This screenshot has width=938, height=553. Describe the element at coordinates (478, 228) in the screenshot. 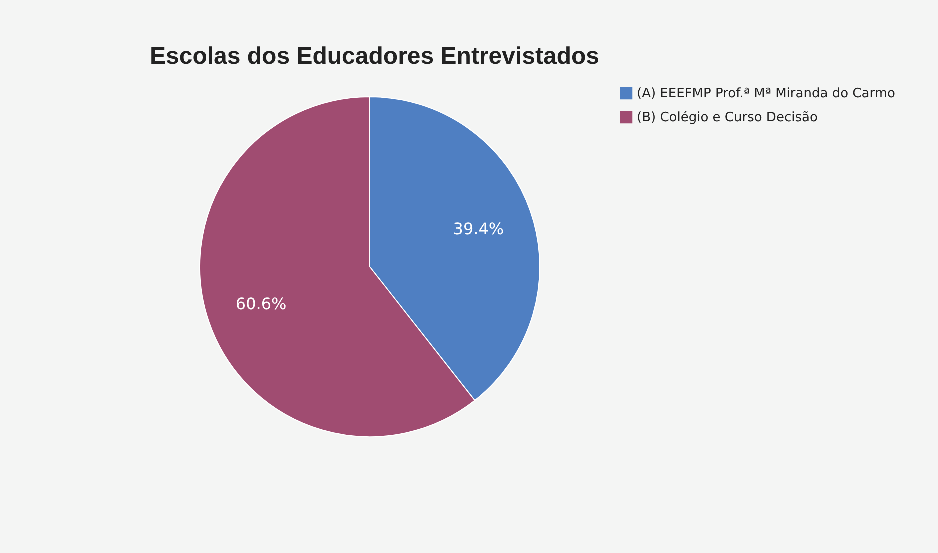

I see `data-label: 39.4%` at that location.